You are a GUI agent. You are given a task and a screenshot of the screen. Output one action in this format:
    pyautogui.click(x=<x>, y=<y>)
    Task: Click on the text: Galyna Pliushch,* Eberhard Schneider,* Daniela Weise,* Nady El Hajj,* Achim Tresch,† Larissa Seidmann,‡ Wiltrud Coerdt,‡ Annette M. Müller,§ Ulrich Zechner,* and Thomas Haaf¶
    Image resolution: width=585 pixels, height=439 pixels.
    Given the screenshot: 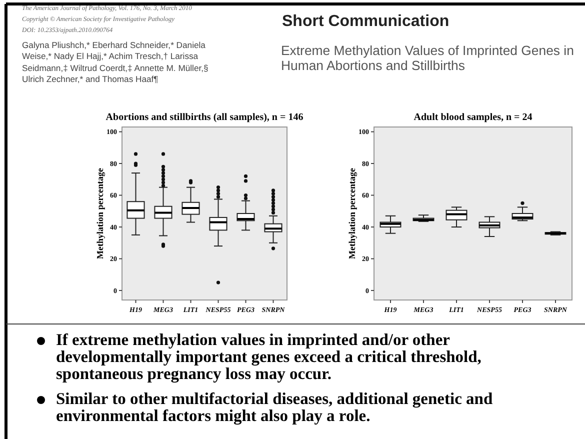 What is the action you would take?
    pyautogui.click(x=116, y=63)
    